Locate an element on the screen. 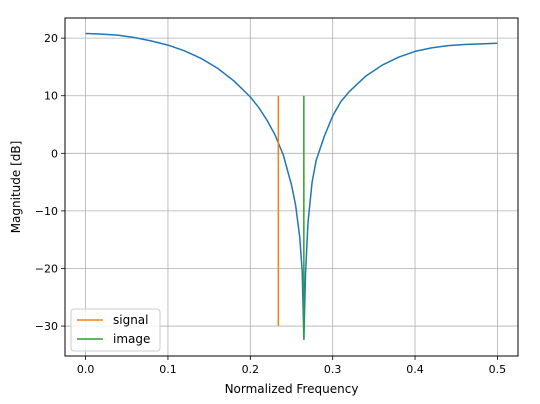 Image resolution: width=540 pixels, height=404 pixels. x-tick-label: 0.1 is located at coordinates (168, 369).